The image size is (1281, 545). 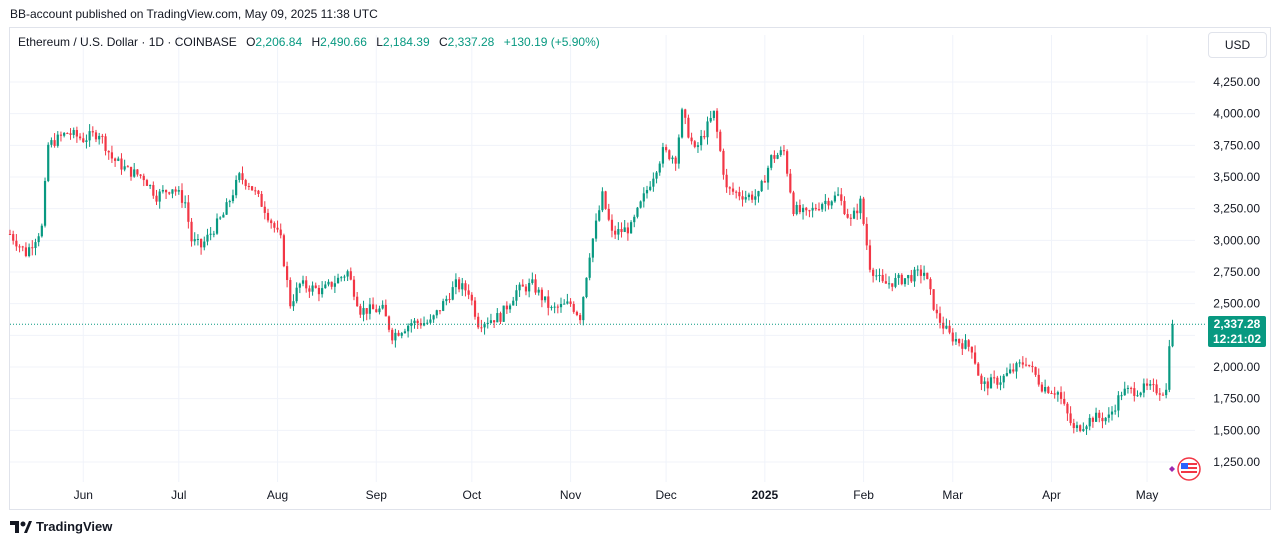 I want to click on currency-button: USD, so click(x=1237, y=45).